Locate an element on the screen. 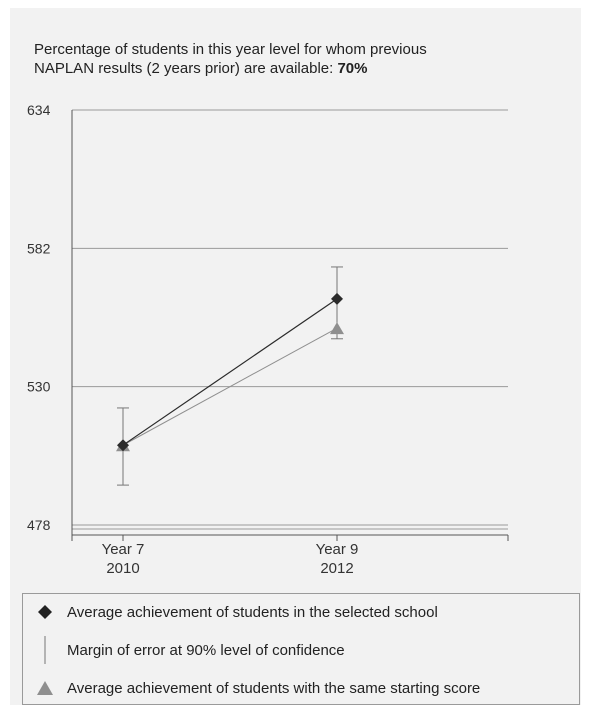 The image size is (591, 713). x-tick-label-date: 2012 is located at coordinates (336, 568).